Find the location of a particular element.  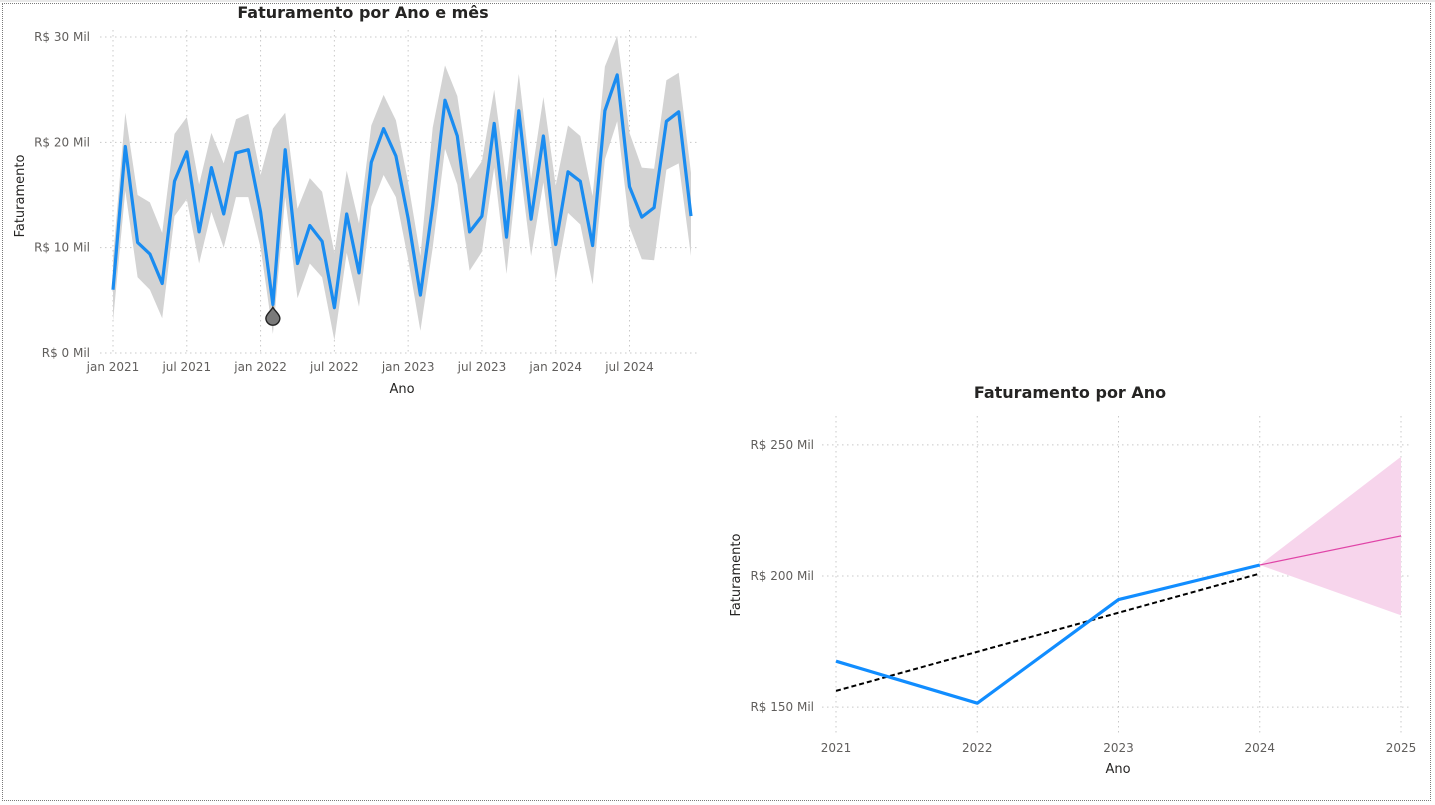

chart1-y-tick-label: R$ 30 Mil is located at coordinates (62, 37).